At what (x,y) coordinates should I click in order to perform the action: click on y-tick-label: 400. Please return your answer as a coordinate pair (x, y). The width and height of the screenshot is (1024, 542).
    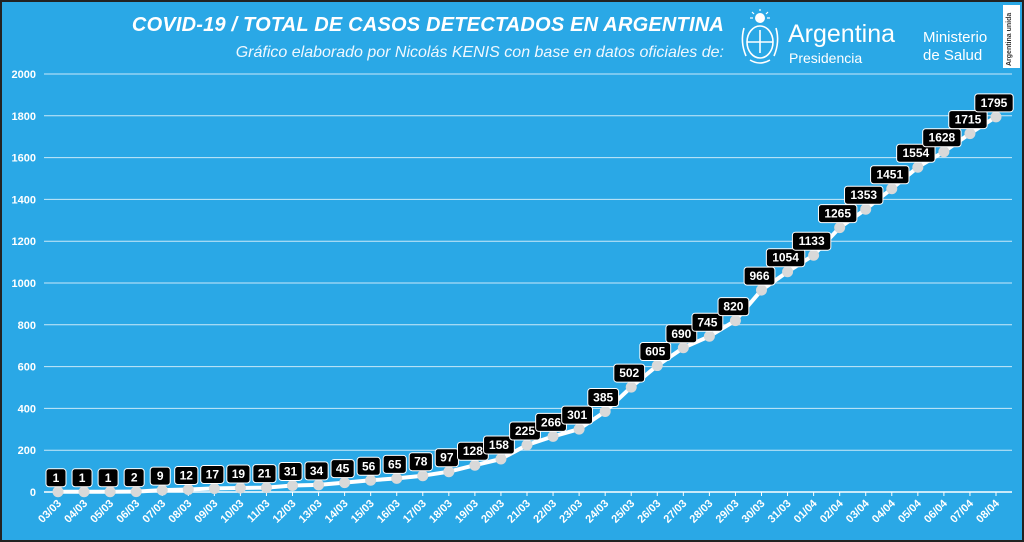
    Looking at the image, I should click on (27, 409).